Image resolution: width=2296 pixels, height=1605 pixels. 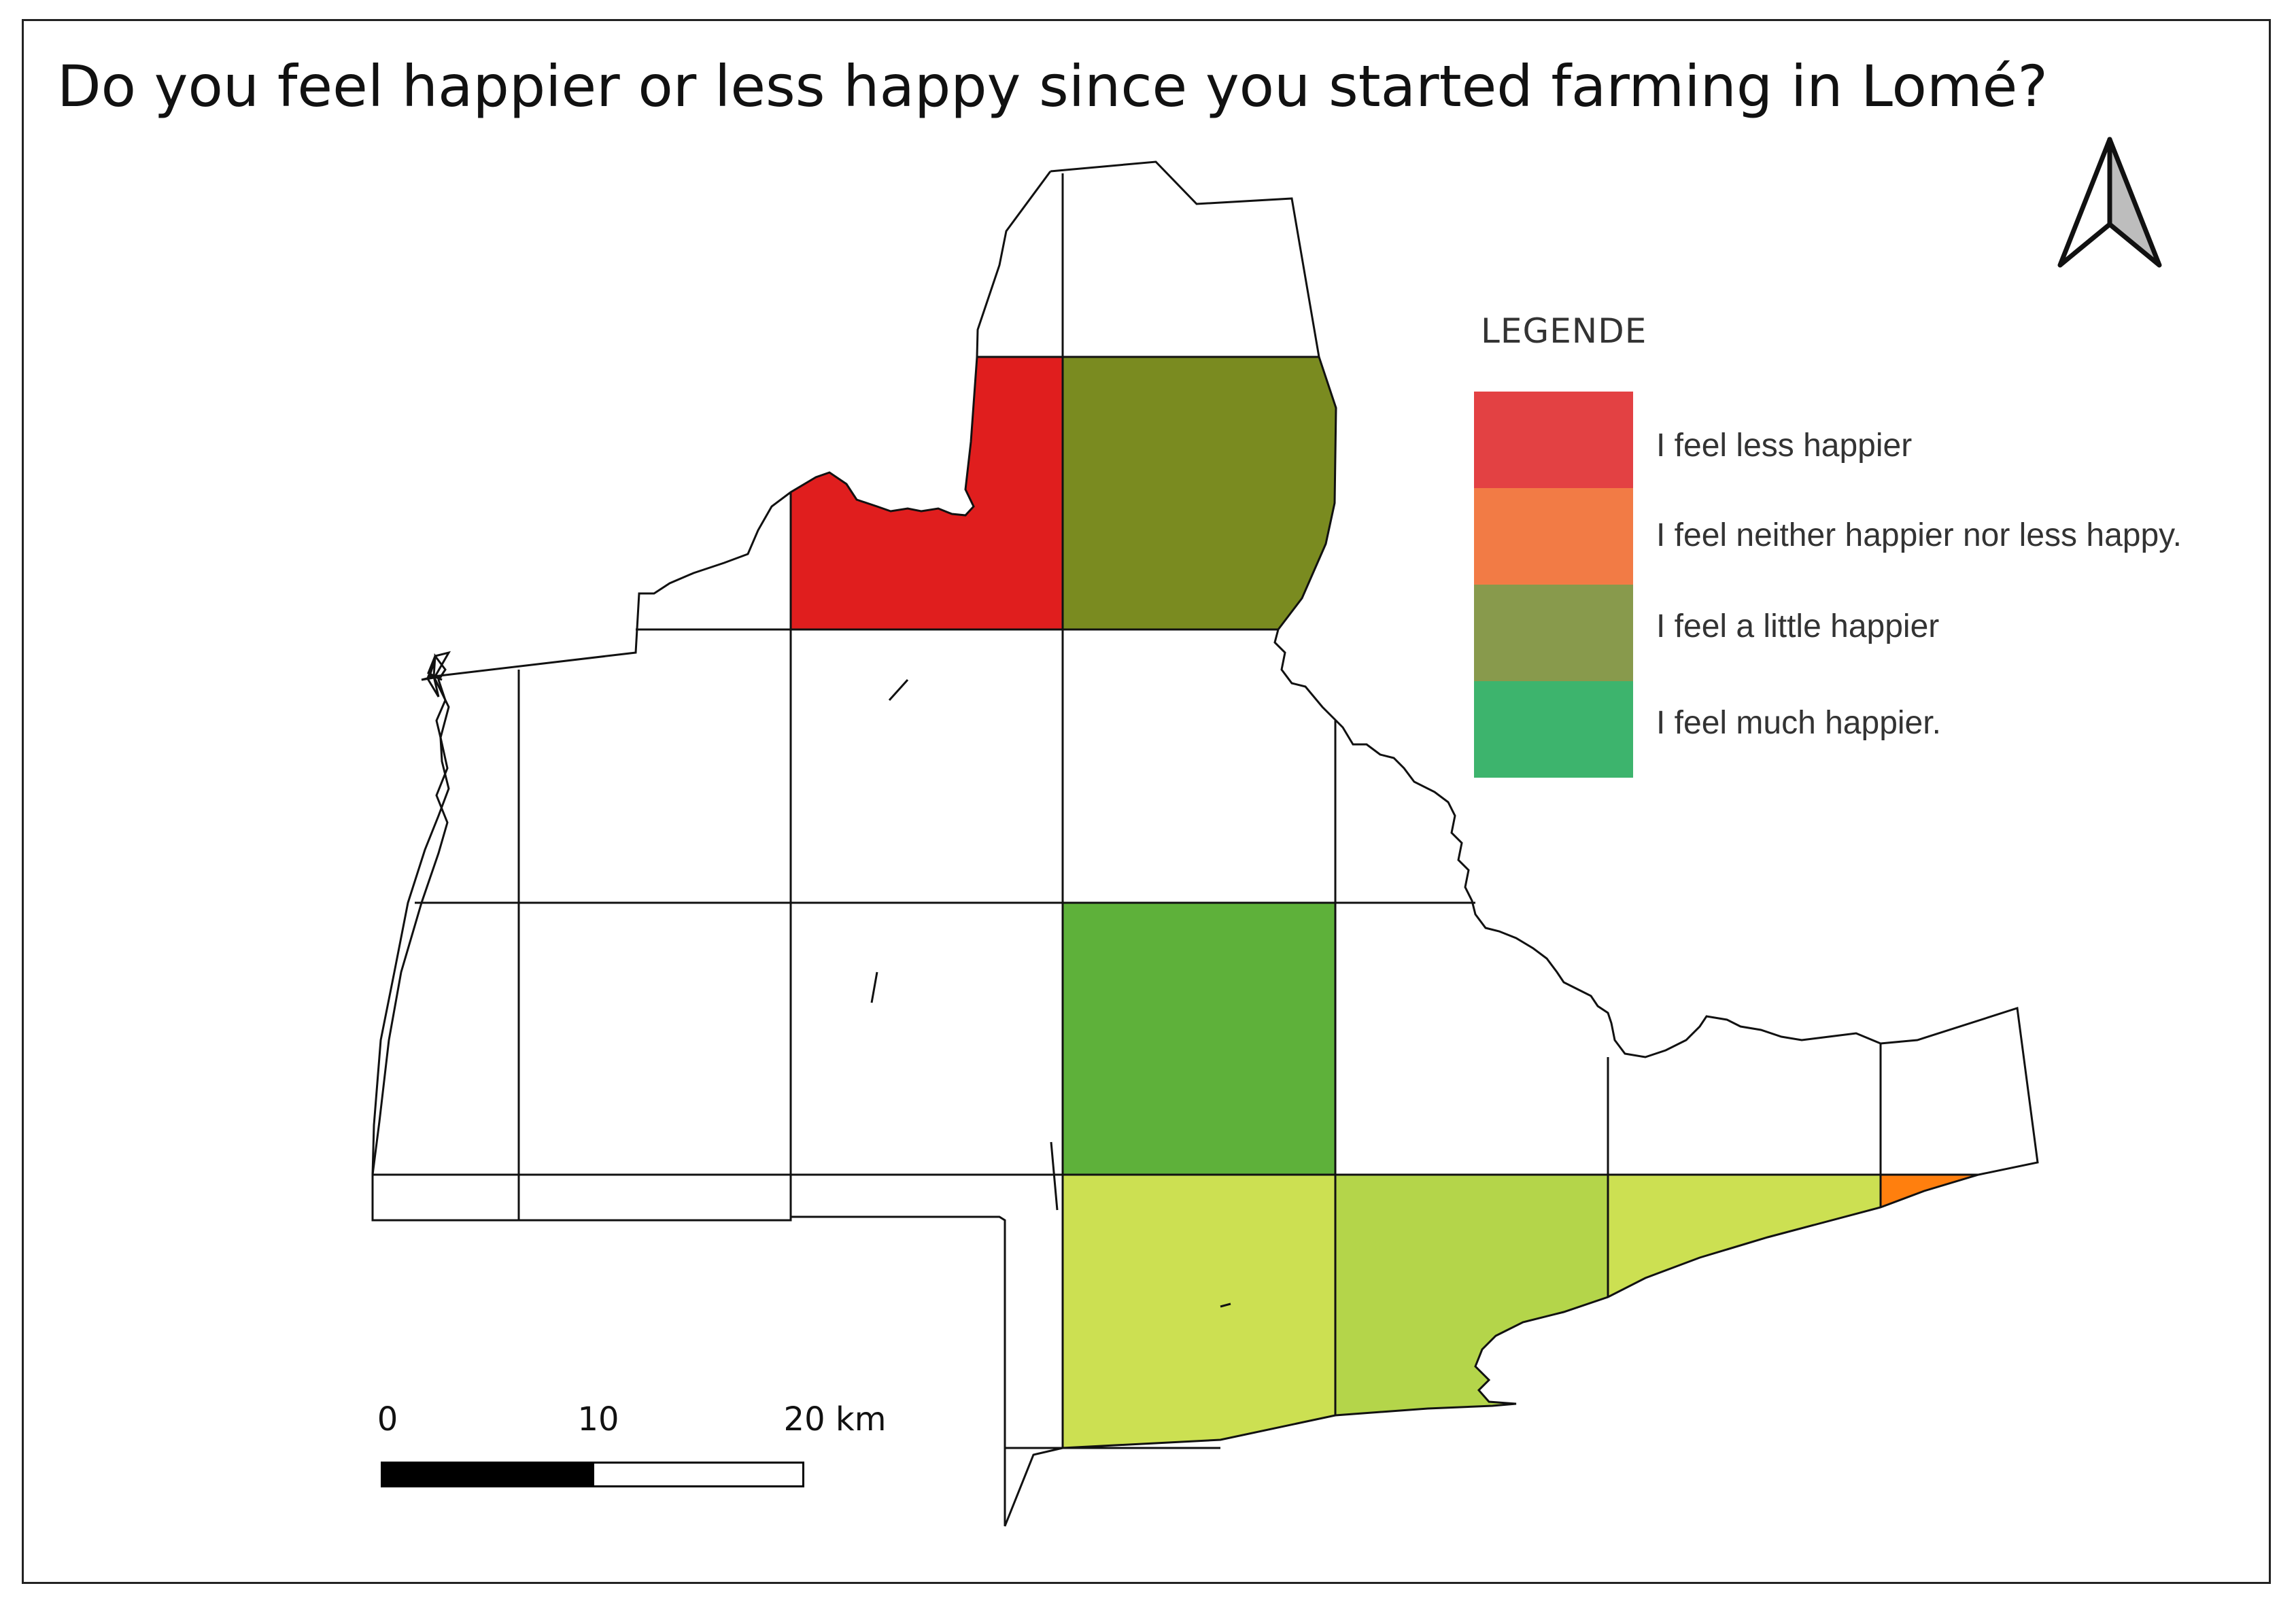 What do you see at coordinates (835, 1419) in the screenshot?
I see `scale-label-20km: 20 km` at bounding box center [835, 1419].